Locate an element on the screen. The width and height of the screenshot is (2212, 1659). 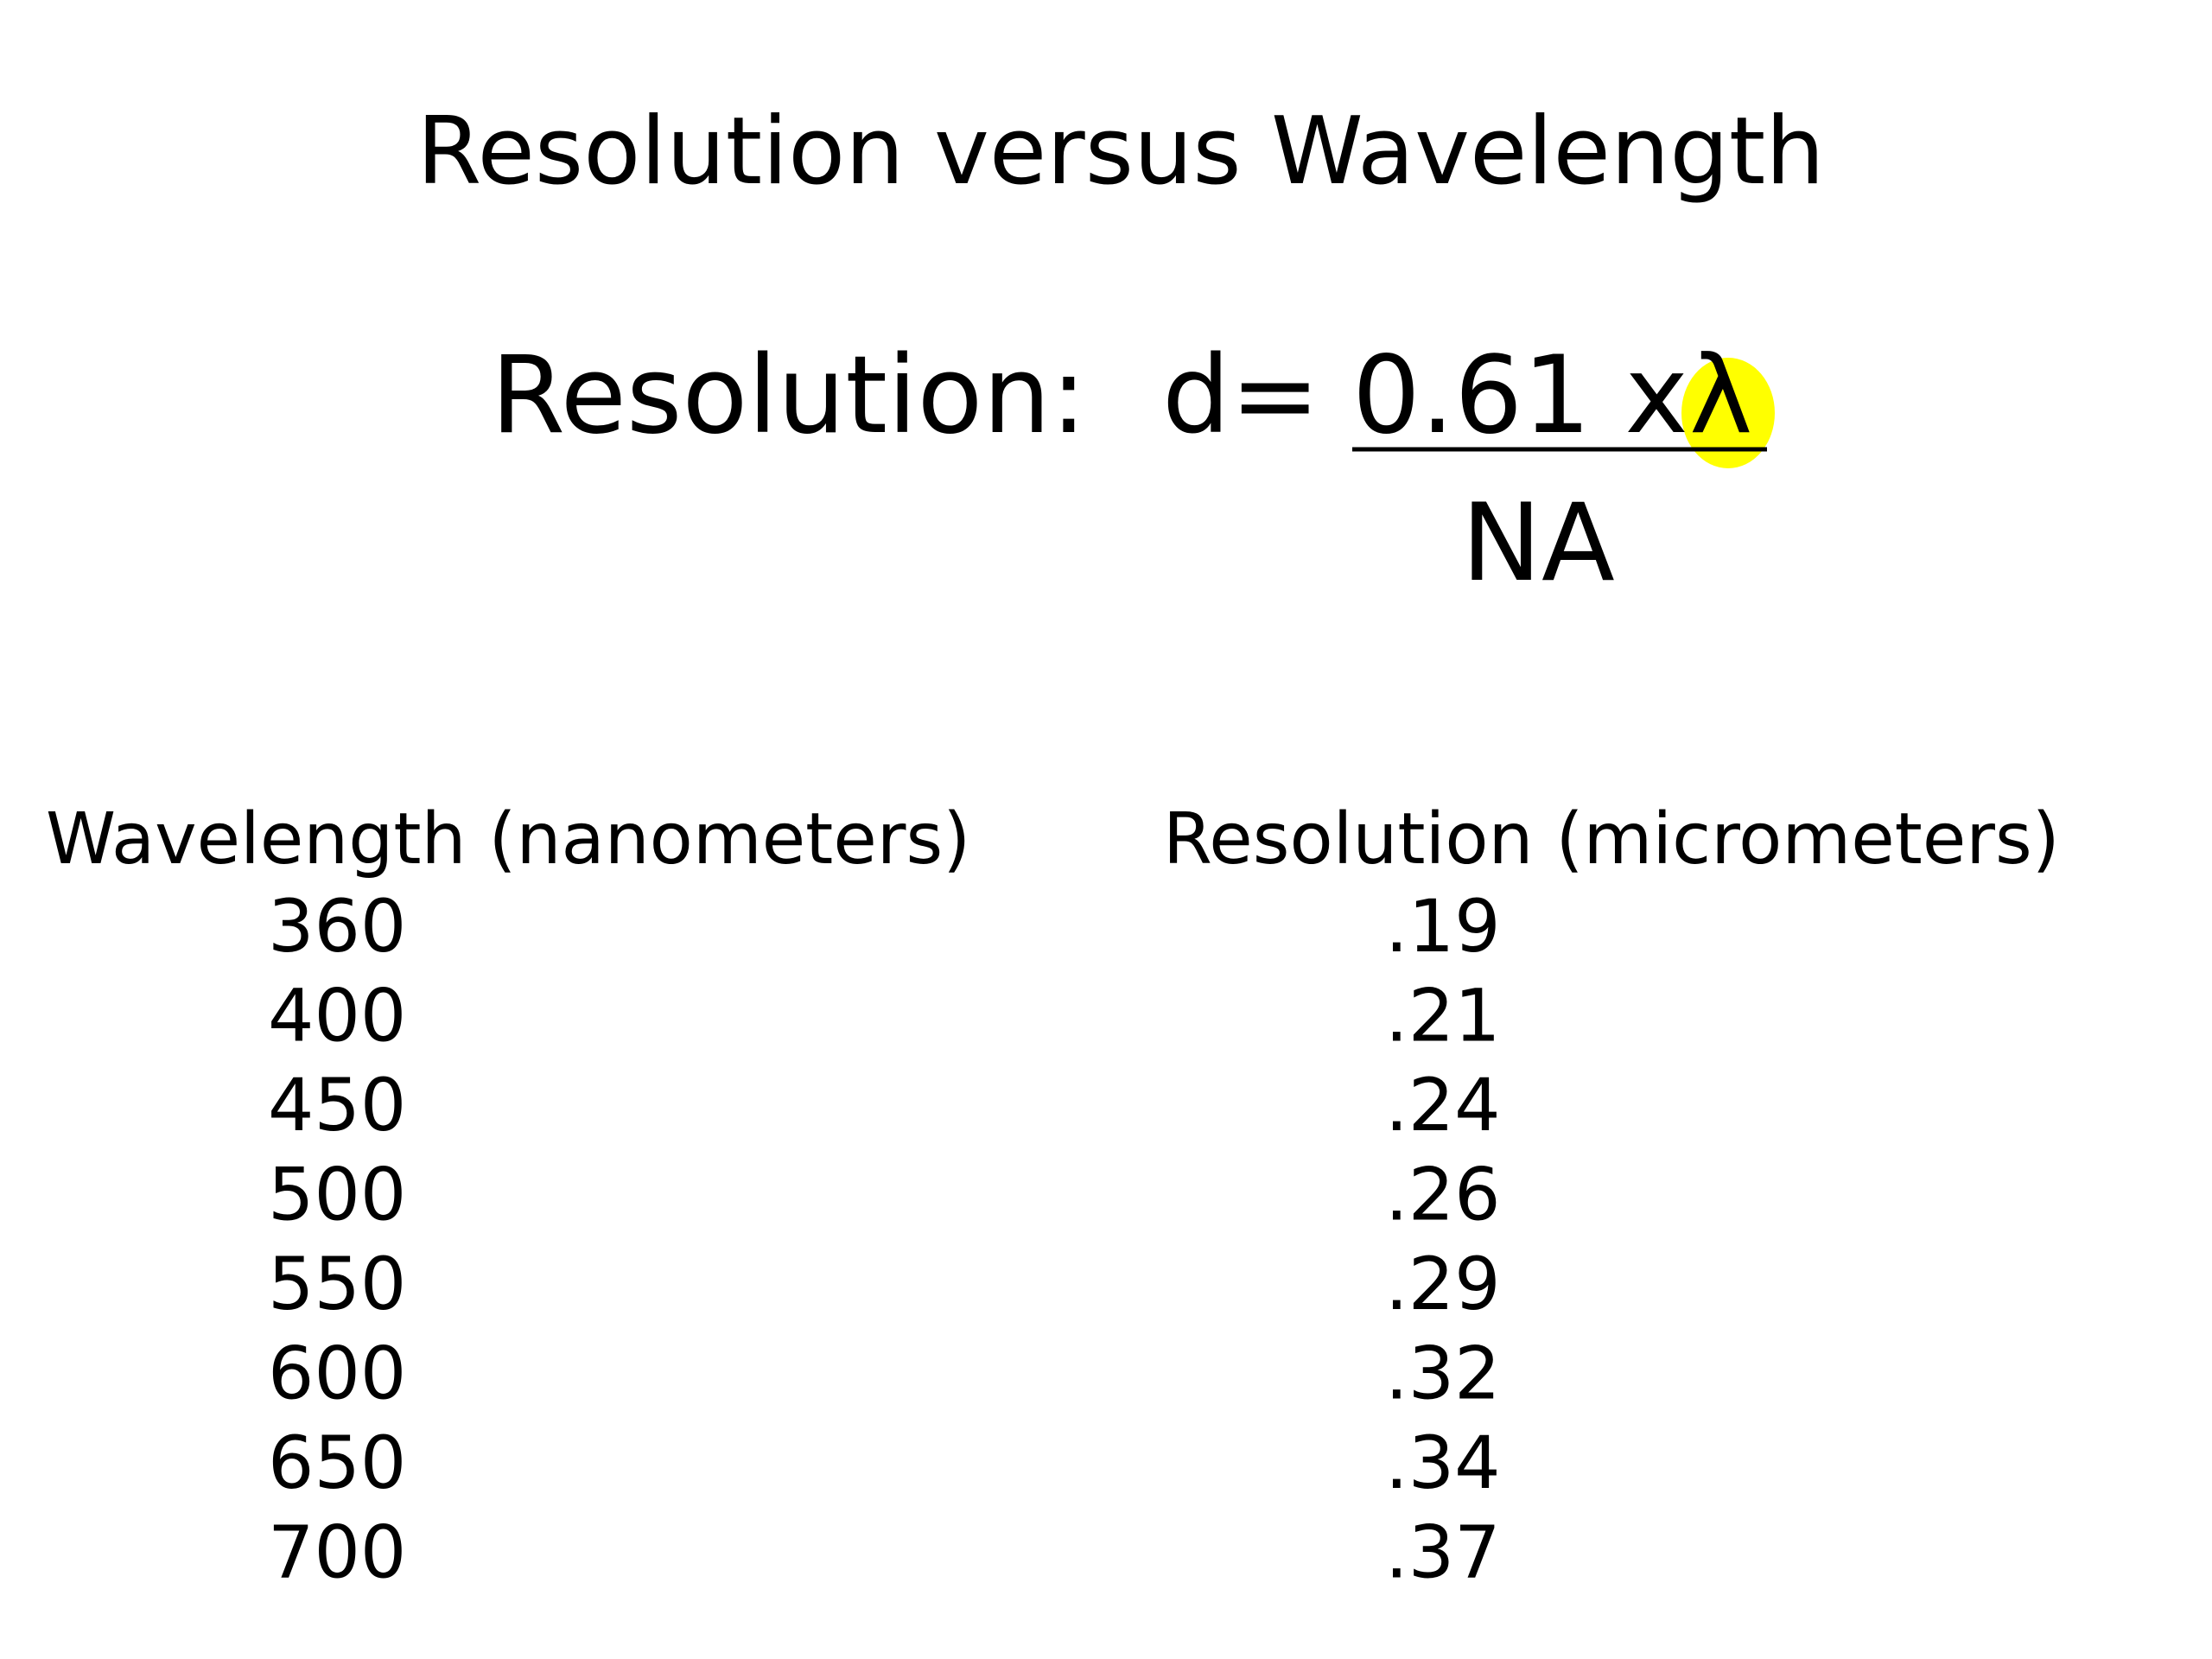
column-header: Resolution (micrometers) is located at coordinates (1611, 839).